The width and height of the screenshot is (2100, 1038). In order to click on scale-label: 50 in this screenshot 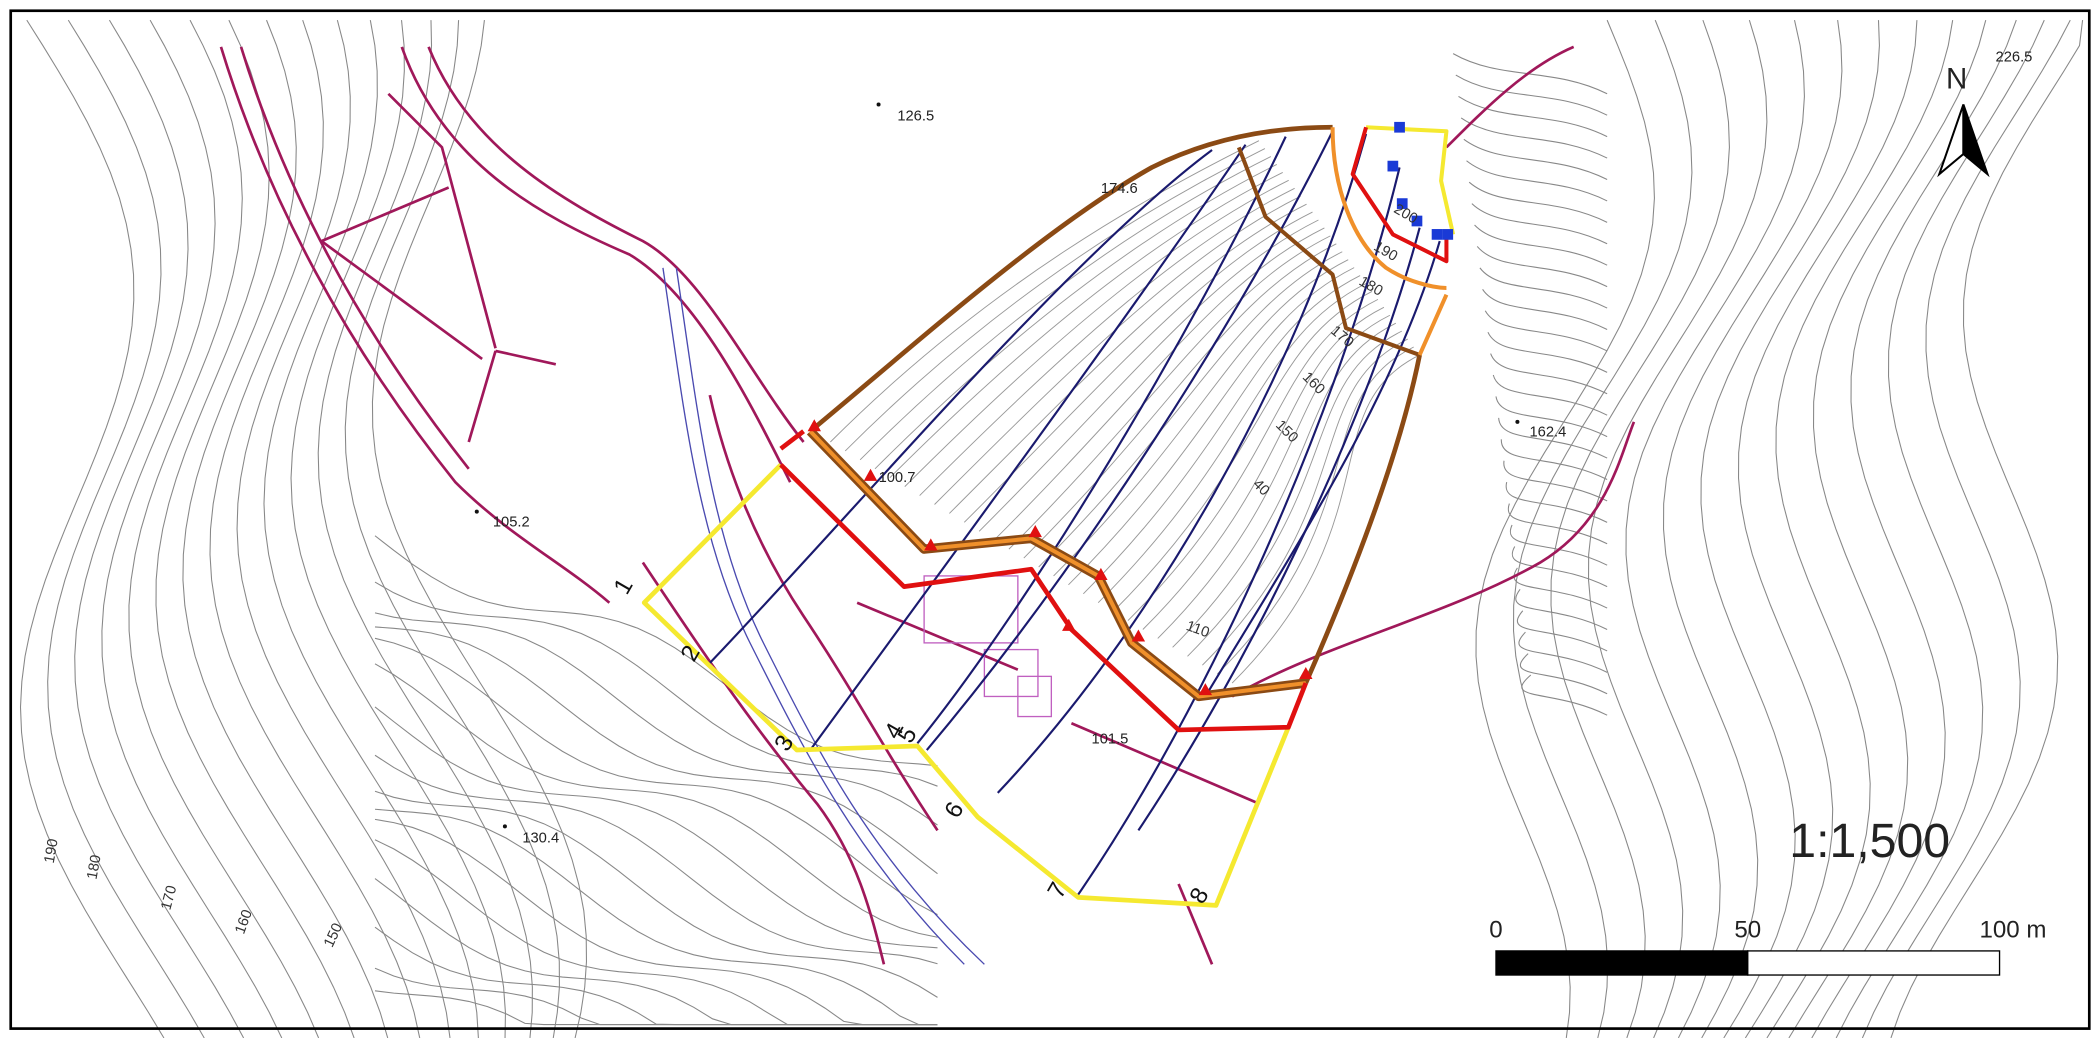, I will do `click(1747, 930)`.